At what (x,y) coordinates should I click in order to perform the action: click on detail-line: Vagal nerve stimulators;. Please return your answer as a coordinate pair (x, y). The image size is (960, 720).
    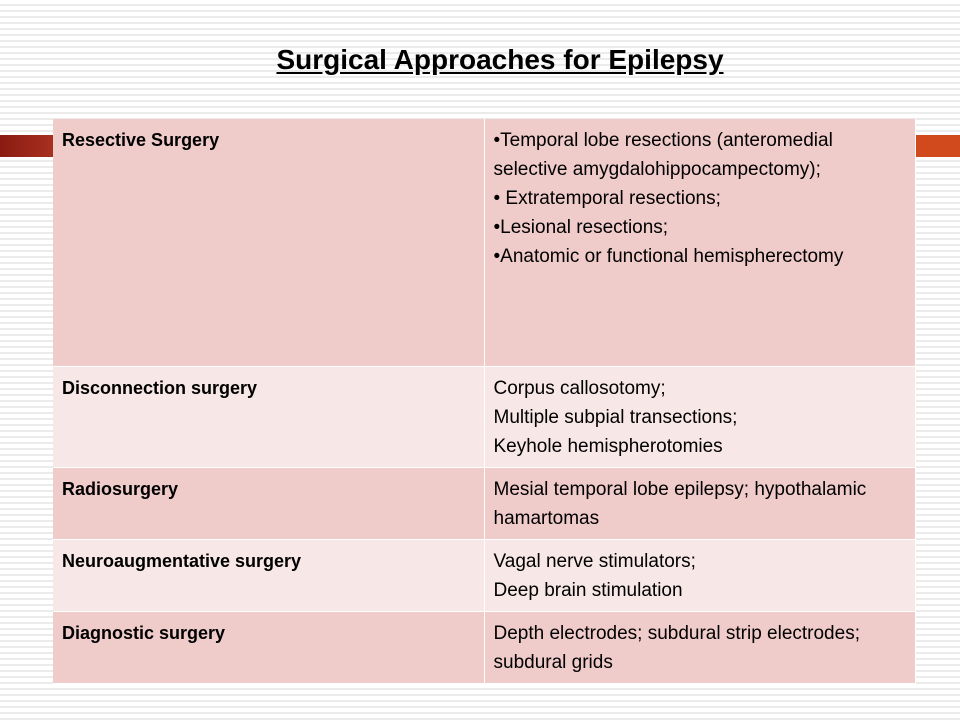
    Looking at the image, I should click on (594, 561).